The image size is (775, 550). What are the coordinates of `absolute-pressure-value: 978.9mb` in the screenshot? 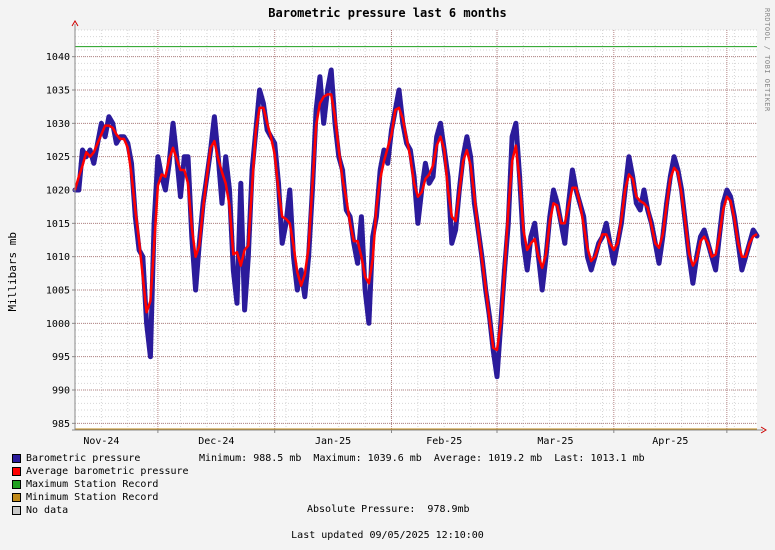 It's located at (448, 509).